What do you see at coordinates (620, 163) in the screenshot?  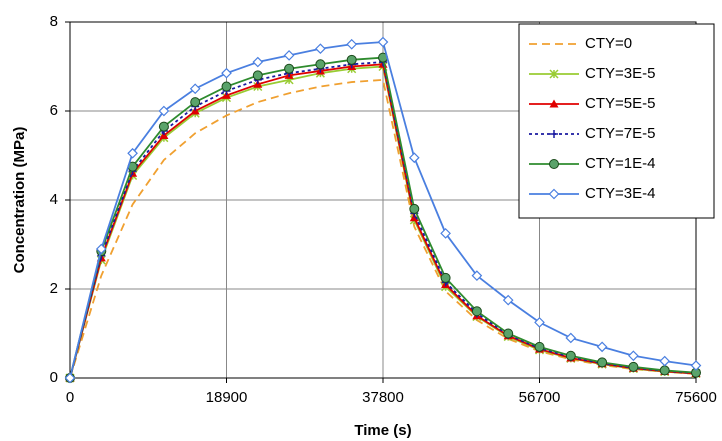 I see `legend-label: CTY=1E-4` at bounding box center [620, 163].